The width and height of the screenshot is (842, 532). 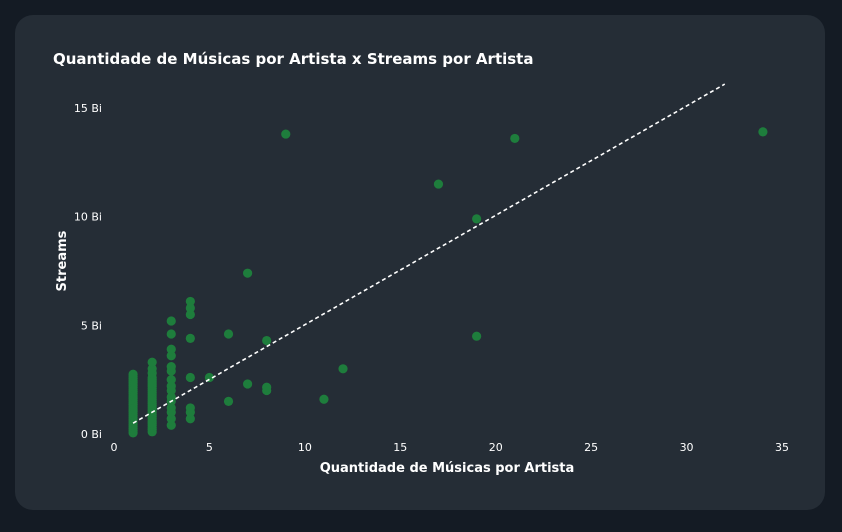 I want to click on y-tick-label: 5 Bi, so click(x=91, y=325).